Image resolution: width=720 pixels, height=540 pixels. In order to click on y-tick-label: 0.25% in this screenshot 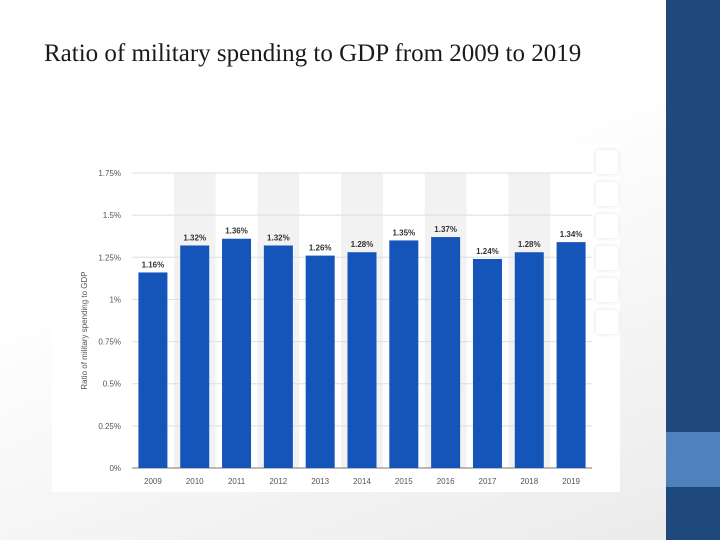, I will do `click(109, 426)`.